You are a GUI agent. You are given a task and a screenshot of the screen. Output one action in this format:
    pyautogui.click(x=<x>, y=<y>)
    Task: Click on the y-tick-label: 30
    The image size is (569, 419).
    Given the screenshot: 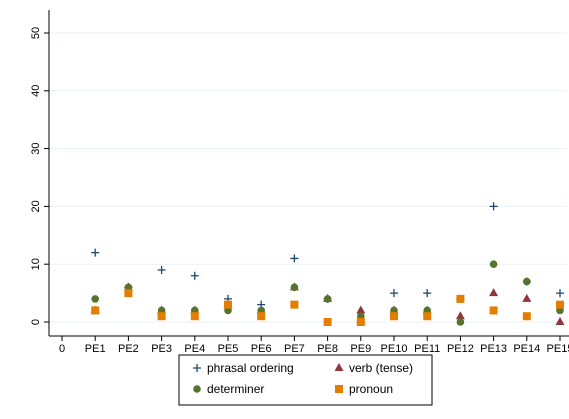 What is the action you would take?
    pyautogui.click(x=36, y=148)
    